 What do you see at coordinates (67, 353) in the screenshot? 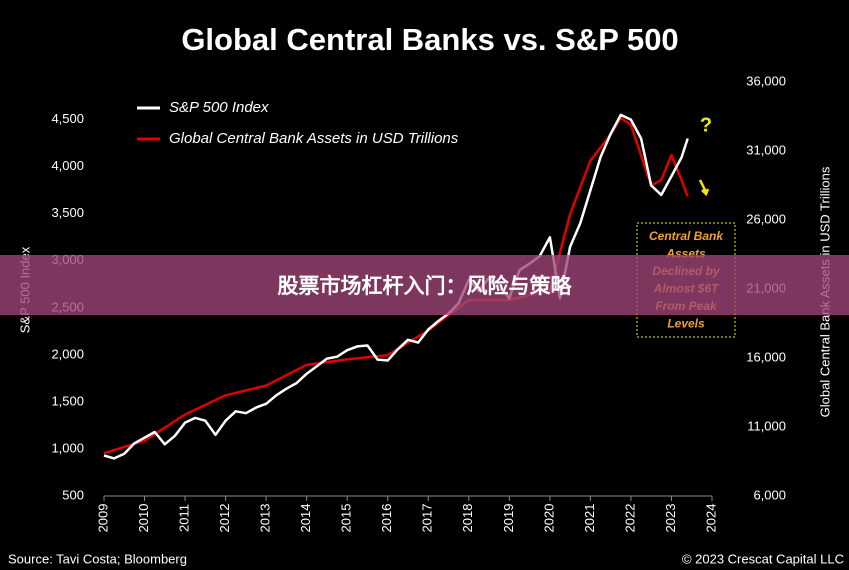
I see `y-tick-label: 2,000` at bounding box center [67, 353].